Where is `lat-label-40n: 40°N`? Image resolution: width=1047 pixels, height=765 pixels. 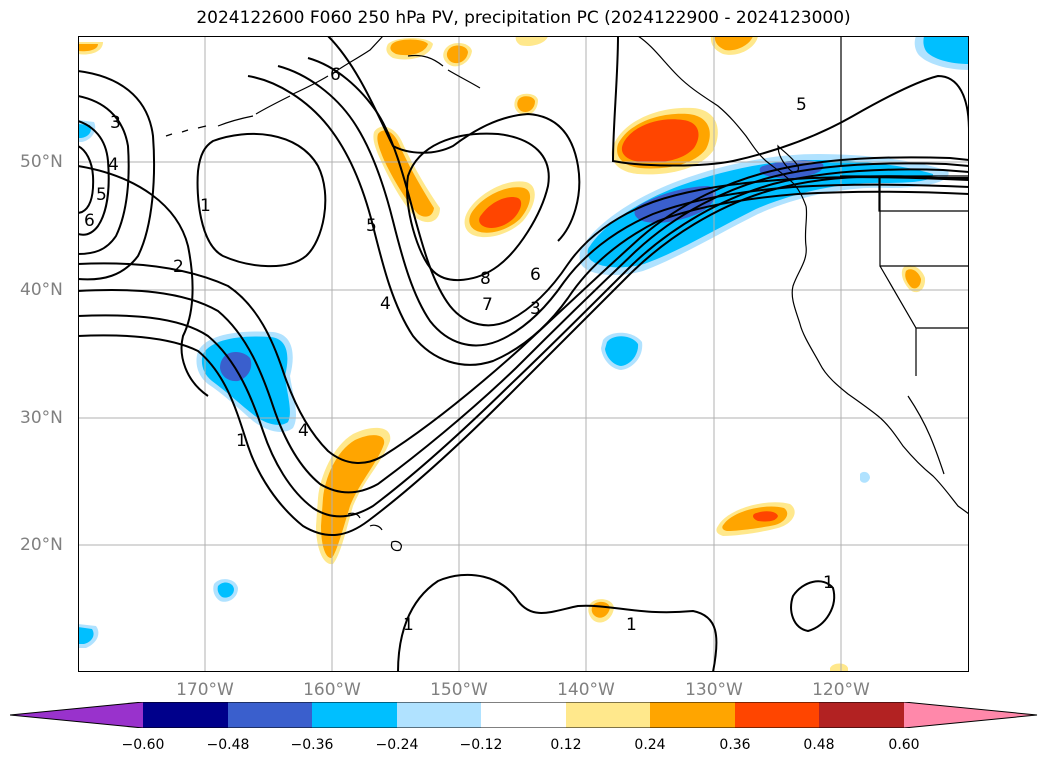 lat-label-40n: 40°N is located at coordinates (41, 290).